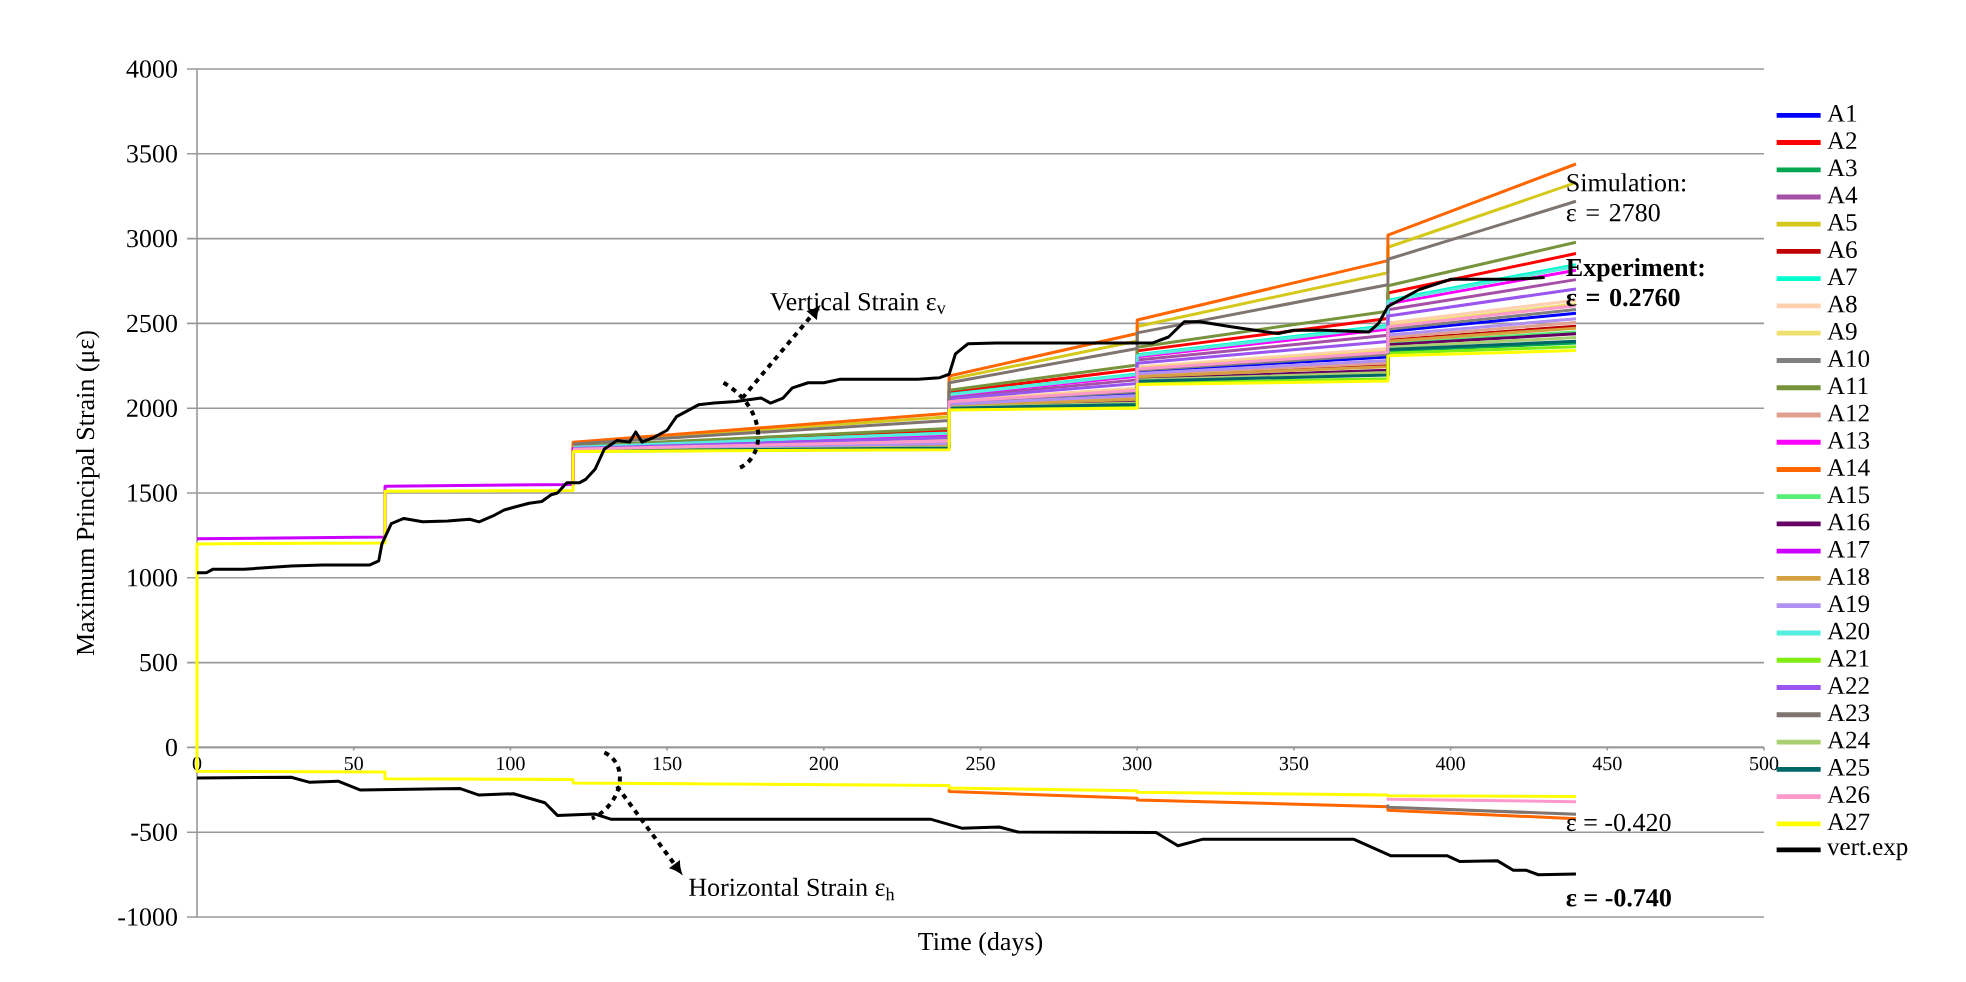 Image resolution: width=1966 pixels, height=982 pixels. I want to click on y-axis-title: Maximum Principal Strain (με), so click(87, 493).